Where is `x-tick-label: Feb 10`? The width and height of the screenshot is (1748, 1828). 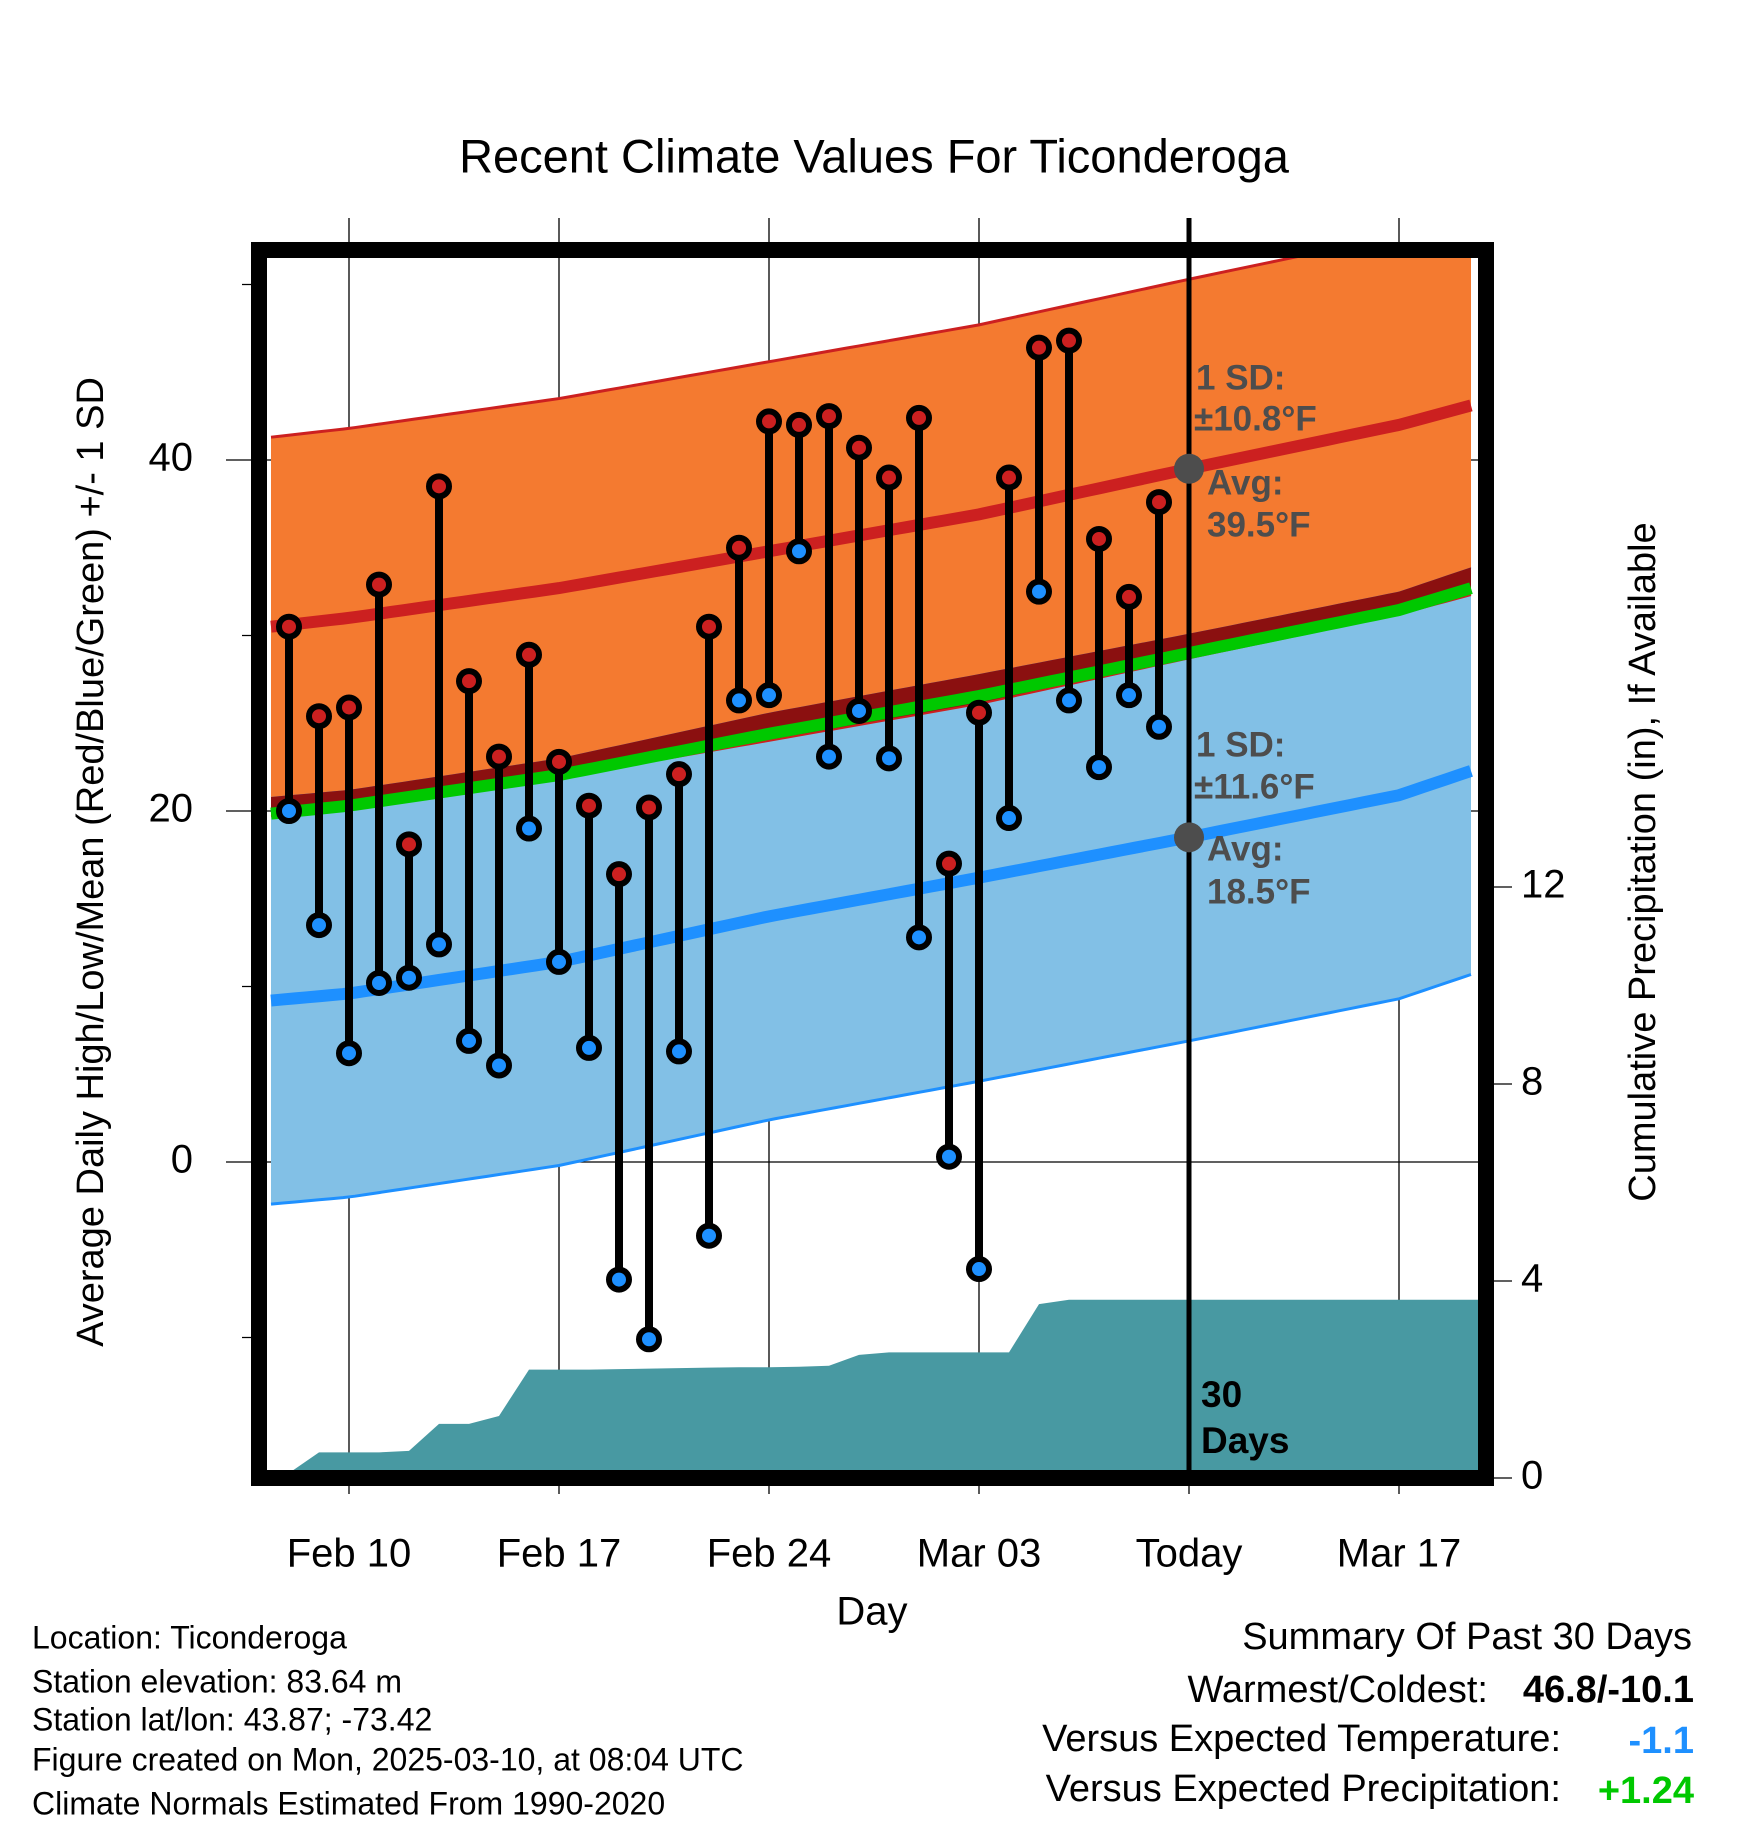 x-tick-label: Feb 10 is located at coordinates (349, 1554).